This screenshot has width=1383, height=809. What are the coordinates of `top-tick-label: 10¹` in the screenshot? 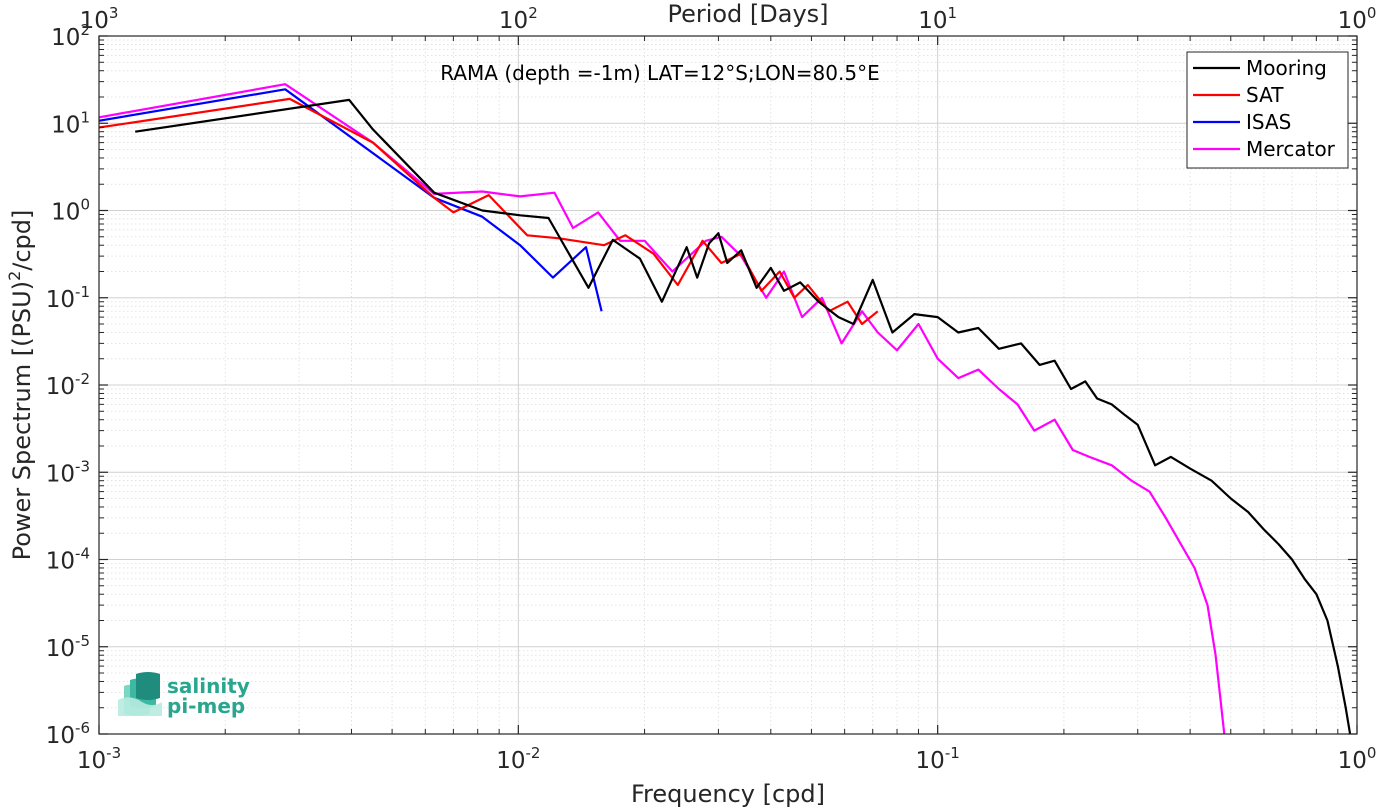 It's located at (937, 19).